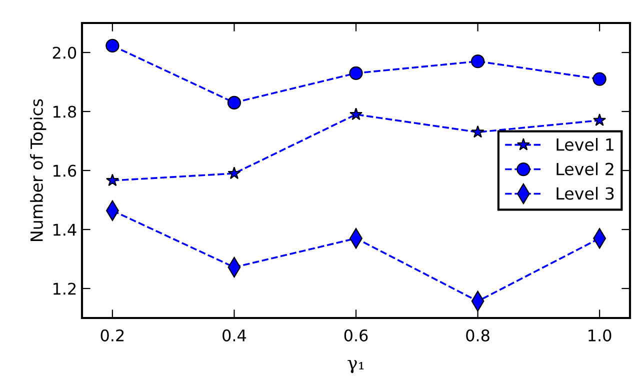  I want to click on x-tick-label: 0.4, so click(234, 335).